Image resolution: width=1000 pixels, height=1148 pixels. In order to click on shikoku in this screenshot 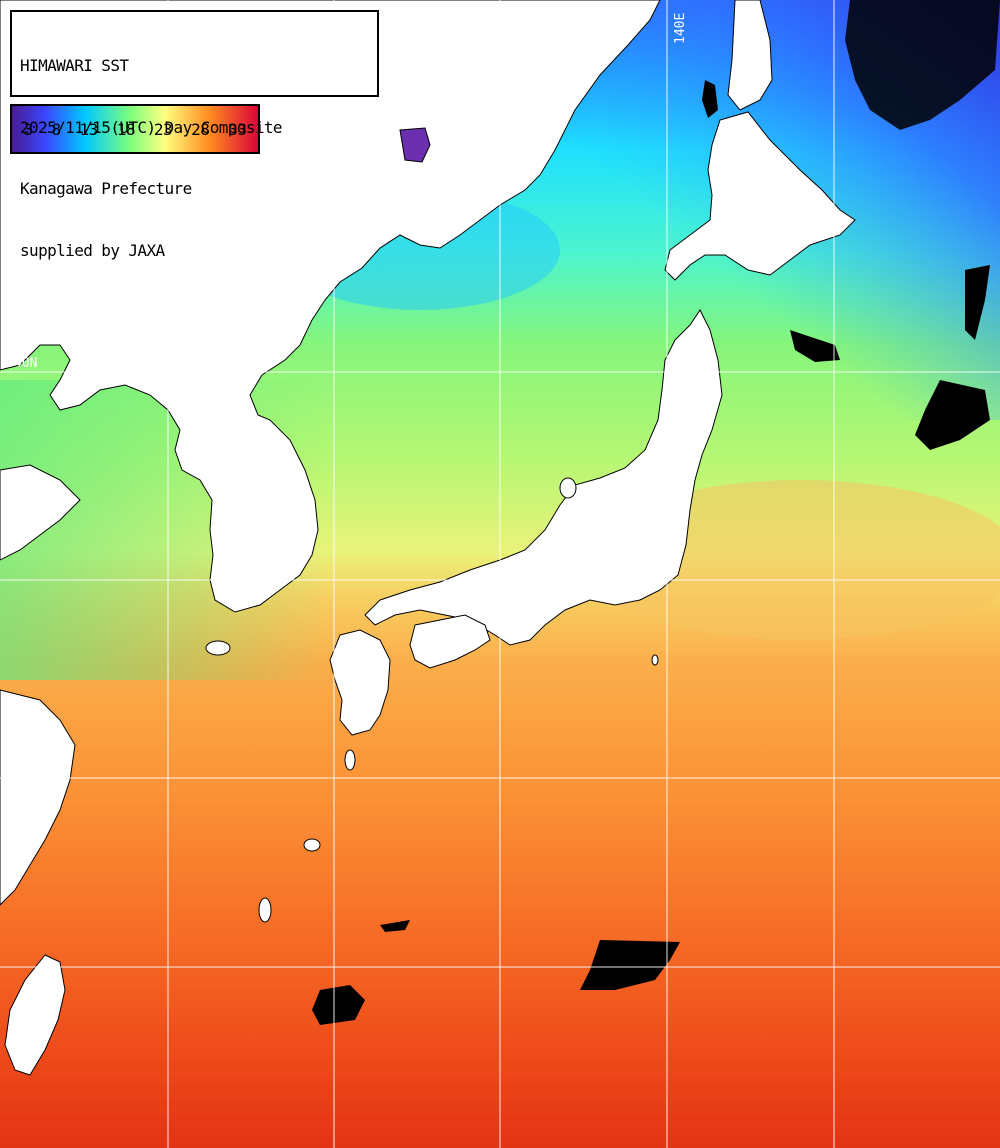, I will do `click(450, 641)`.